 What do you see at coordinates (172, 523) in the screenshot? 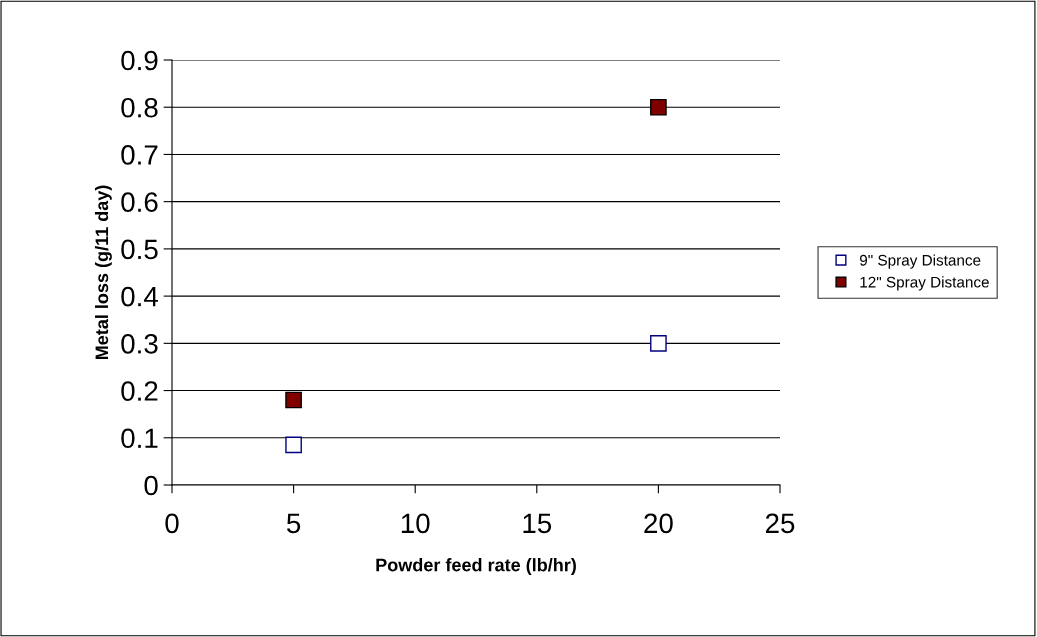
I see `x-tick-label: 0` at bounding box center [172, 523].